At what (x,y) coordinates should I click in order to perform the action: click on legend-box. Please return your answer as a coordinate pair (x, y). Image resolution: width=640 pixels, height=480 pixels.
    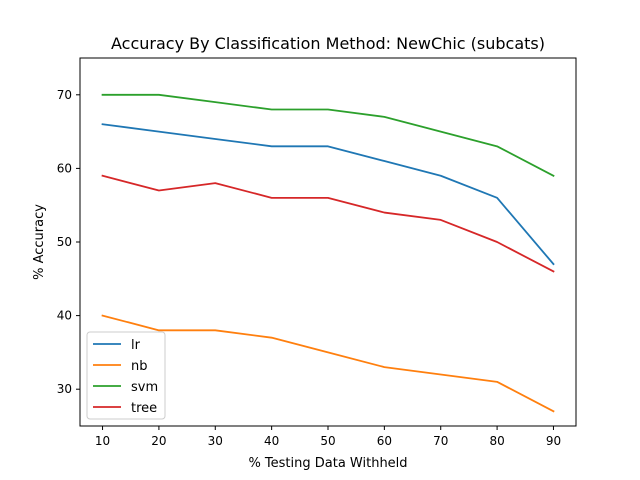
    Looking at the image, I should click on (126, 375).